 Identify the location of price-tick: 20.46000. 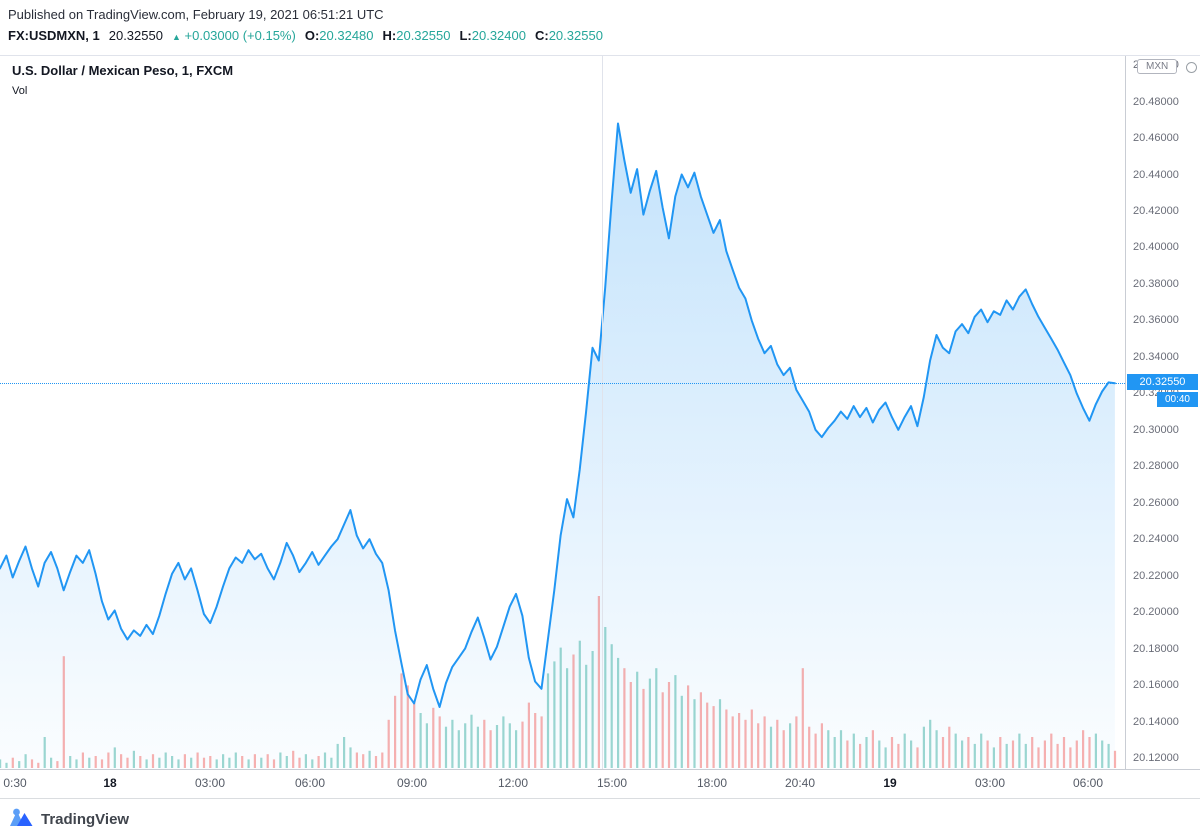
(1156, 138).